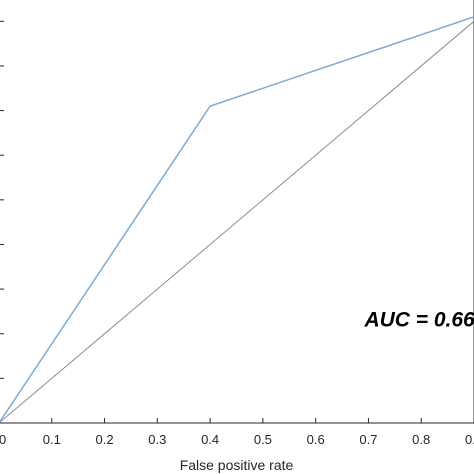  What do you see at coordinates (237, 465) in the screenshot?
I see `x-axis-label: False positive rate` at bounding box center [237, 465].